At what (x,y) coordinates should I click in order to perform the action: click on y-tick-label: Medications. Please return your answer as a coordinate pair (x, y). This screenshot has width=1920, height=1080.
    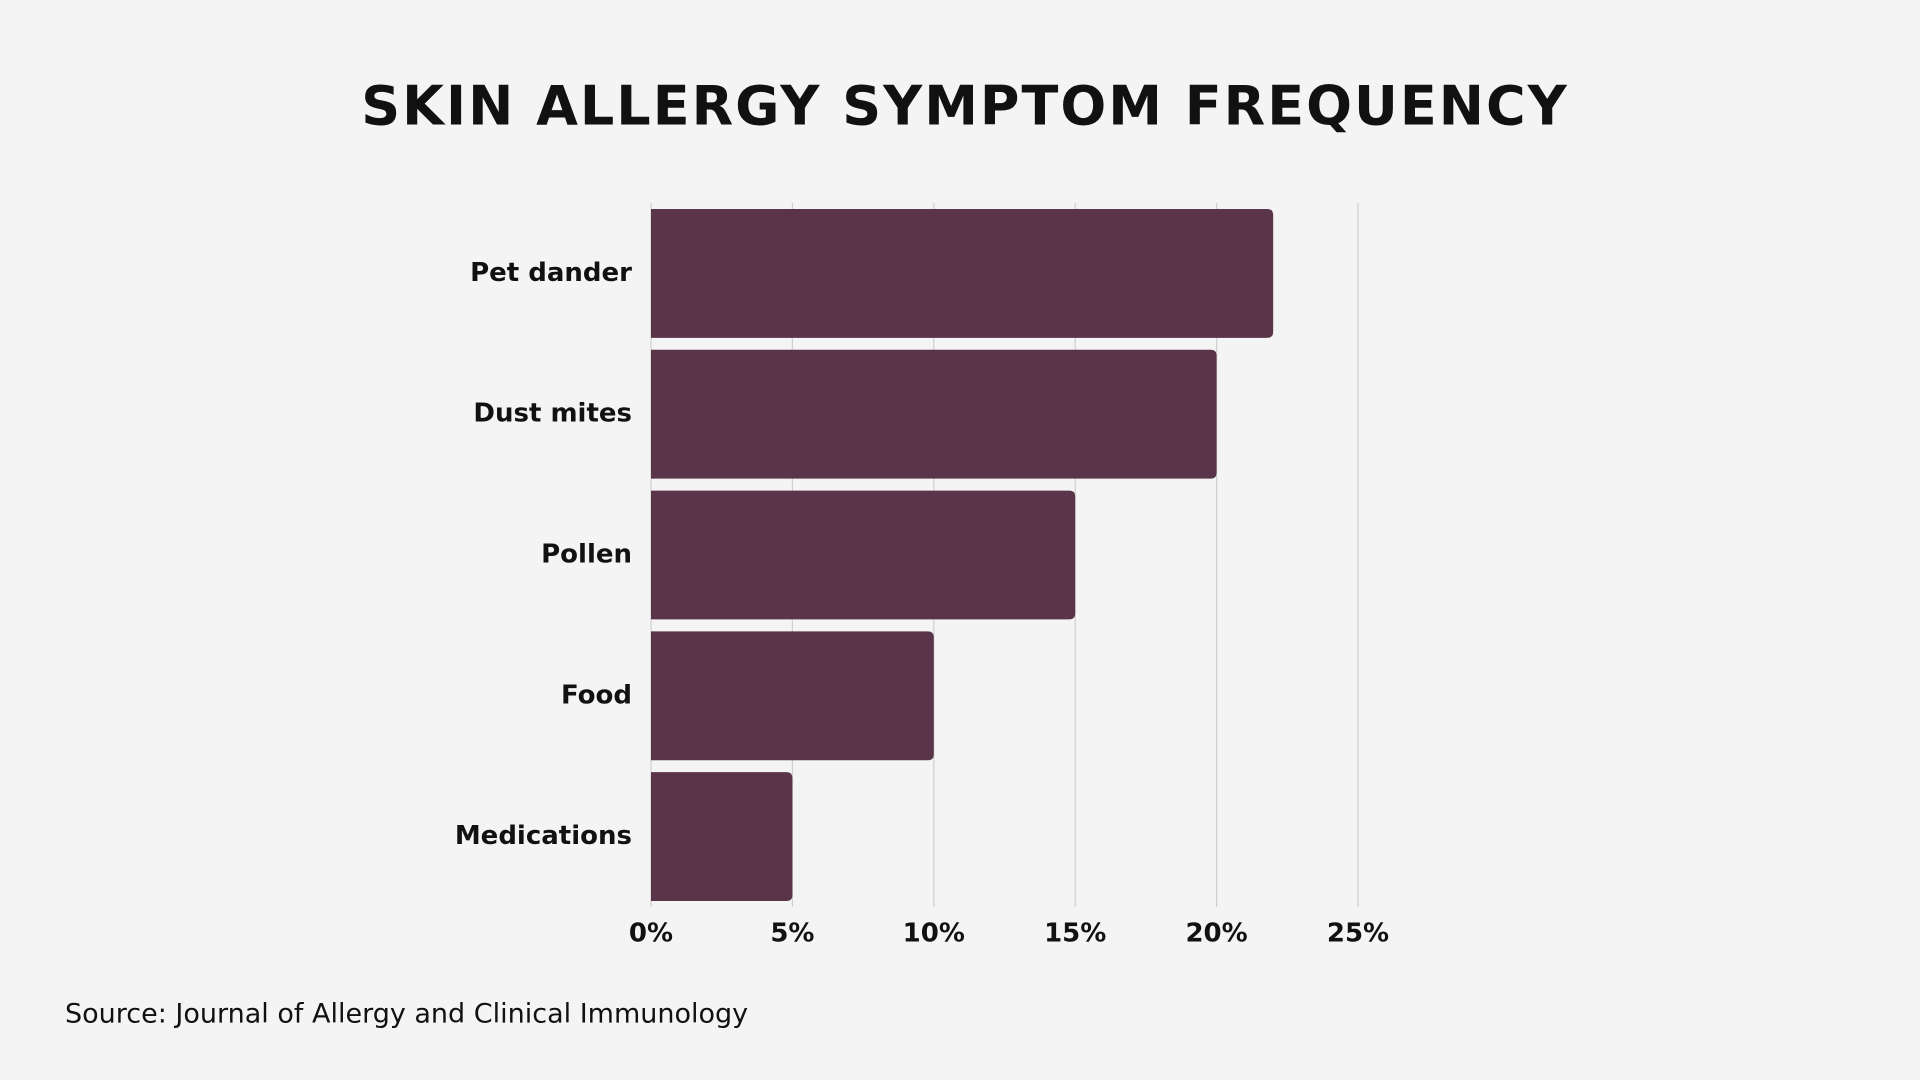
    Looking at the image, I should click on (543, 836).